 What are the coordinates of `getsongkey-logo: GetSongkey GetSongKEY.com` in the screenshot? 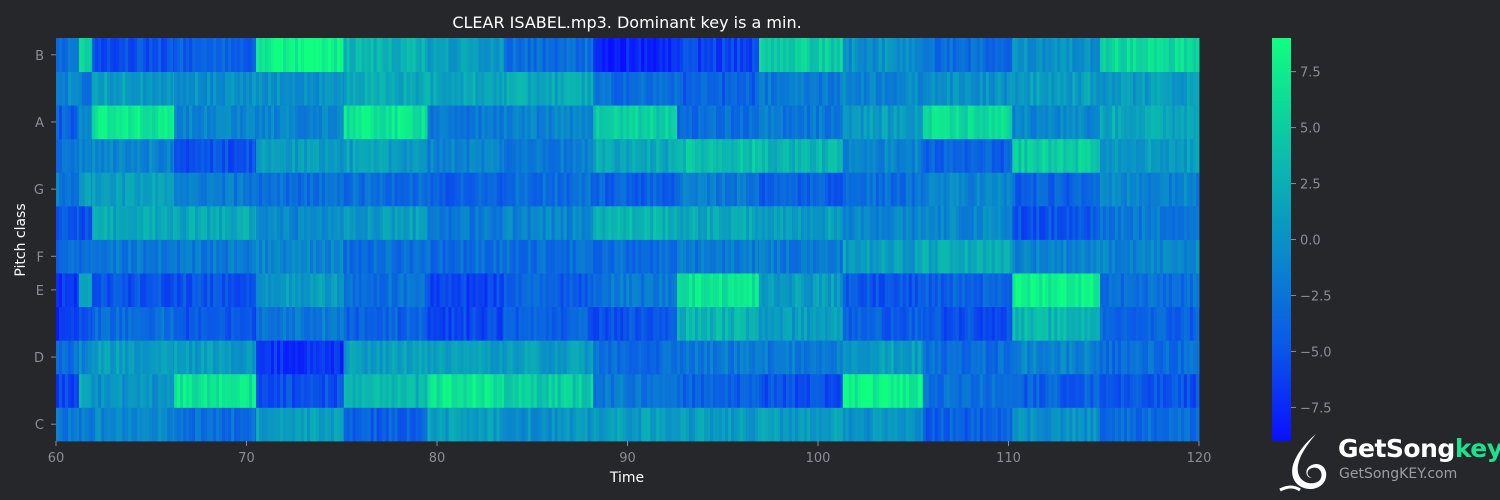 It's located at (1388, 462).